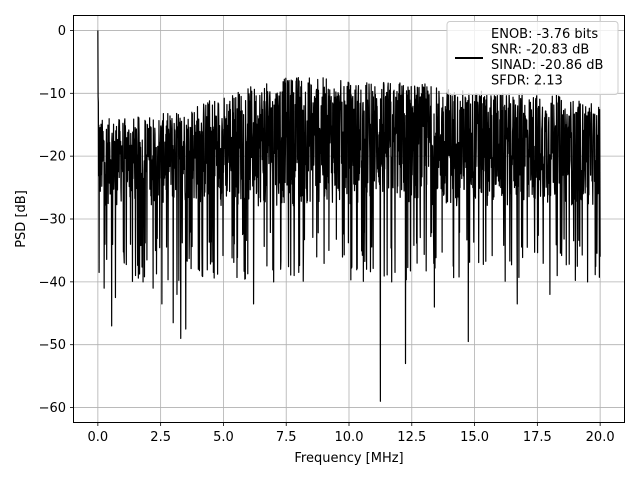 The height and width of the screenshot is (480, 640). What do you see at coordinates (348, 458) in the screenshot?
I see `x-axis-label: Frequency [MHz]` at bounding box center [348, 458].